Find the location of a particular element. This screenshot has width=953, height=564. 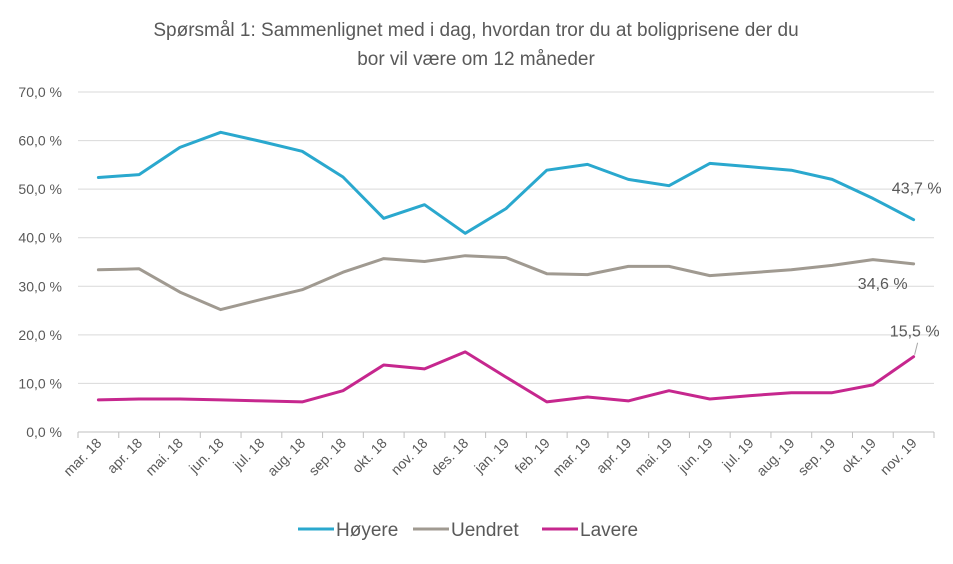

legend-label: Høyere is located at coordinates (367, 530).